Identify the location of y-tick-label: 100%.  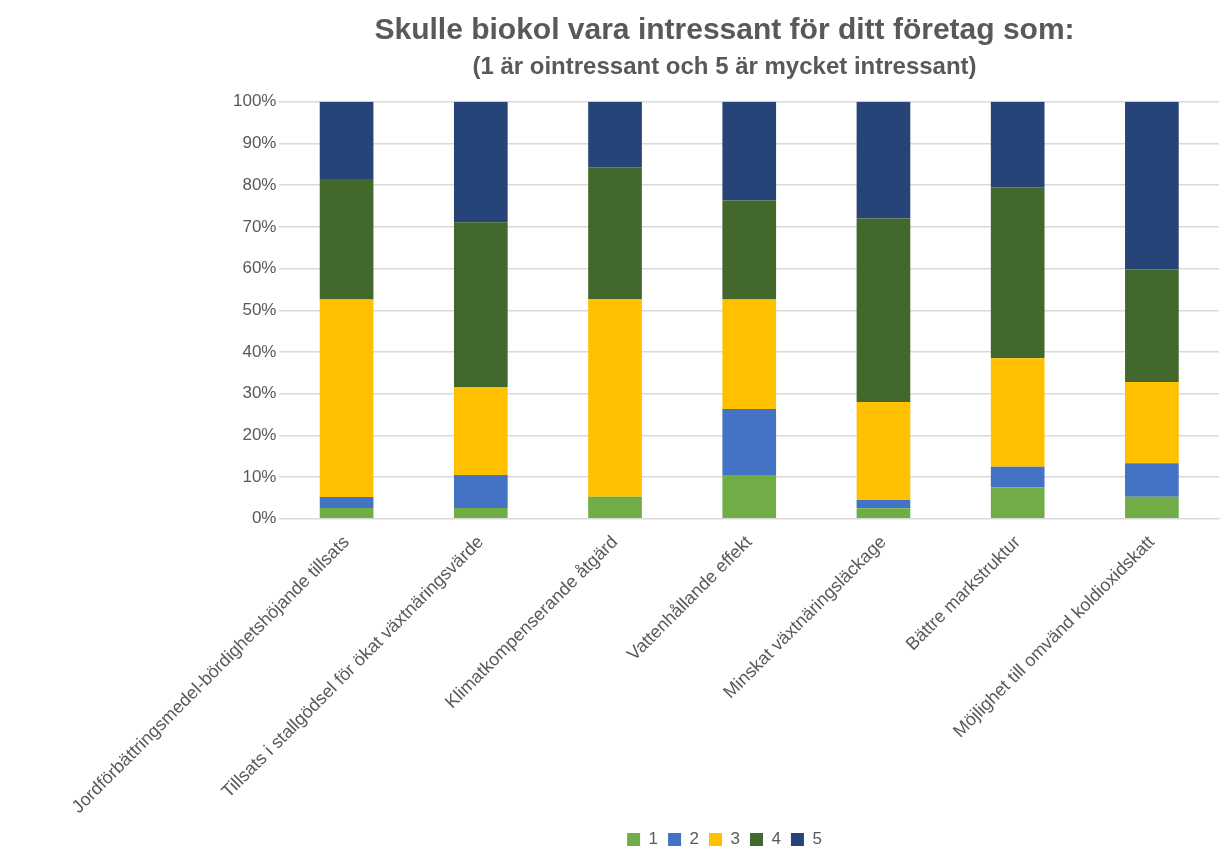
(255, 101).